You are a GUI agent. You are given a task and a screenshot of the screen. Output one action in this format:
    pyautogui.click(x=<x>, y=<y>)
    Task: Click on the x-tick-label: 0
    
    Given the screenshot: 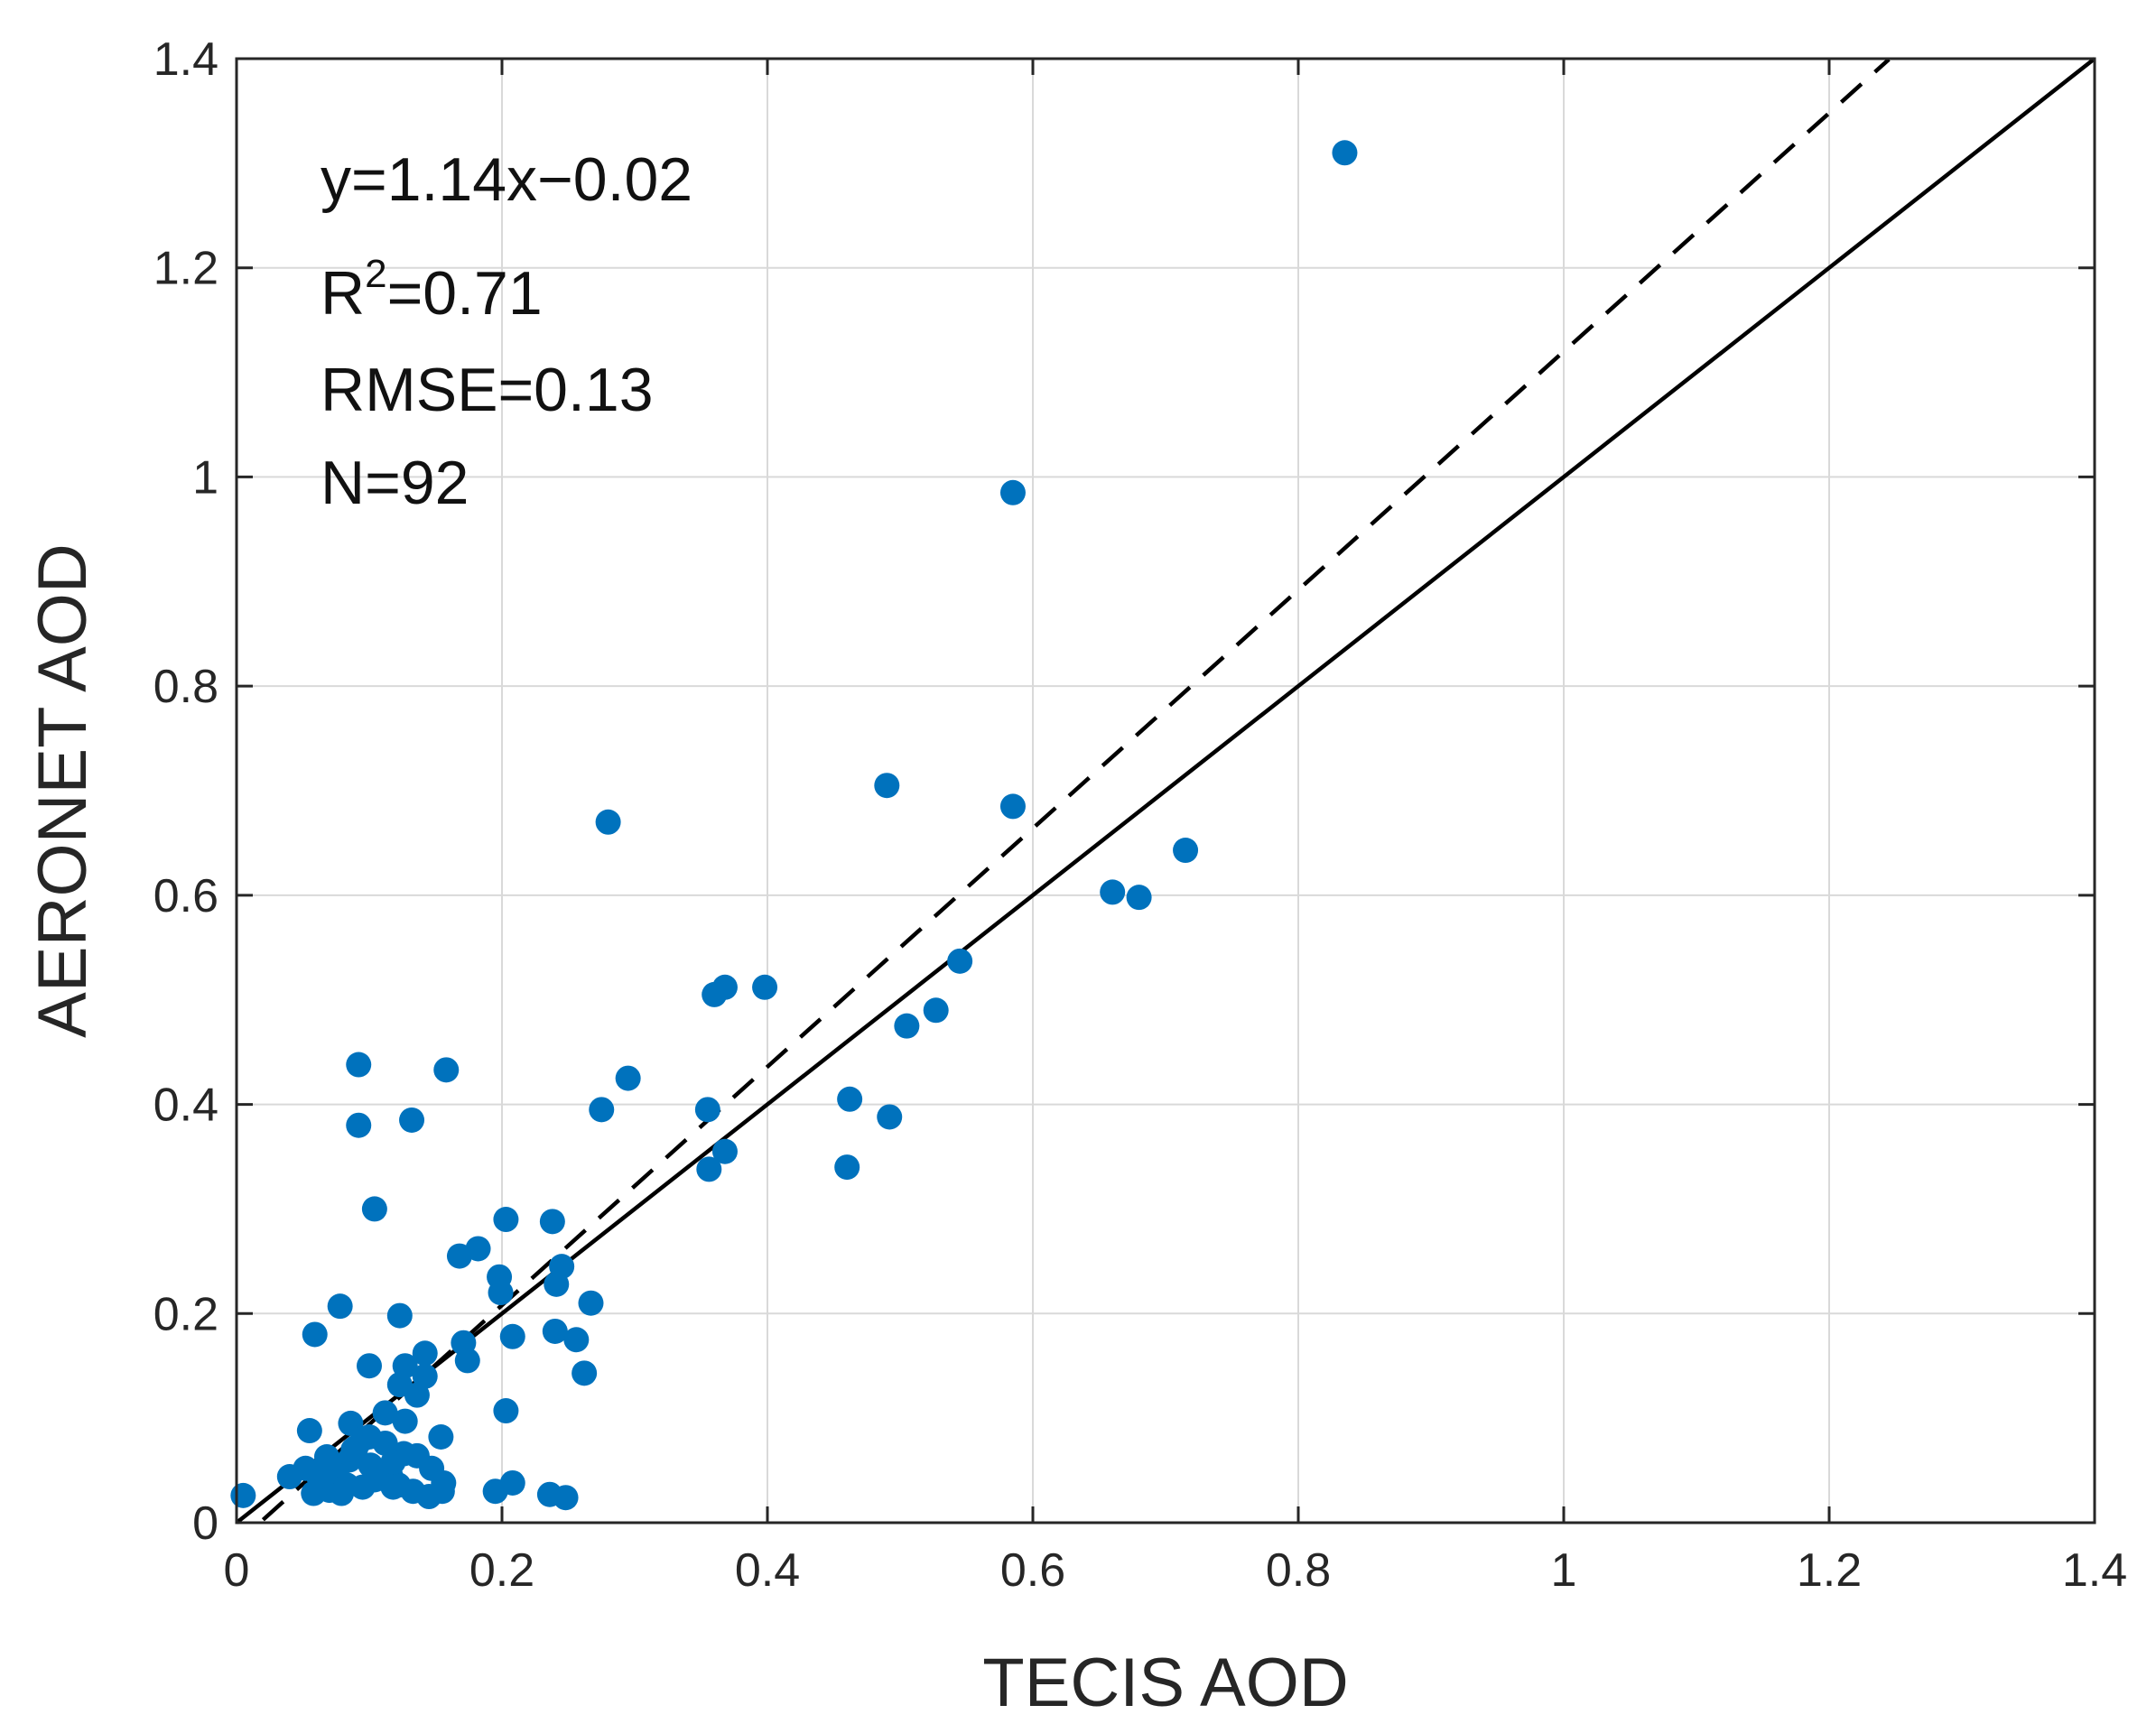 What is the action you would take?
    pyautogui.click(x=237, y=1570)
    